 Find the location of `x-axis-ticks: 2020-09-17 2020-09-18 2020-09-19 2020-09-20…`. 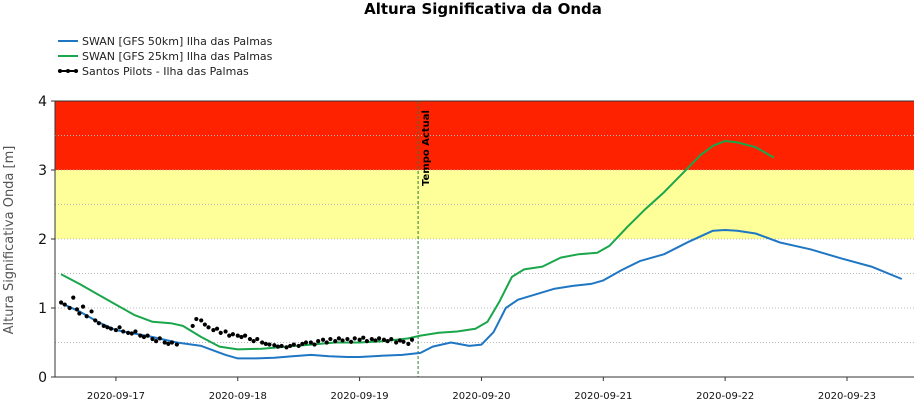

x-axis-ticks: 2020-09-17 2020-09-18 2020-09-19 2020-09-20… is located at coordinates (481, 389).